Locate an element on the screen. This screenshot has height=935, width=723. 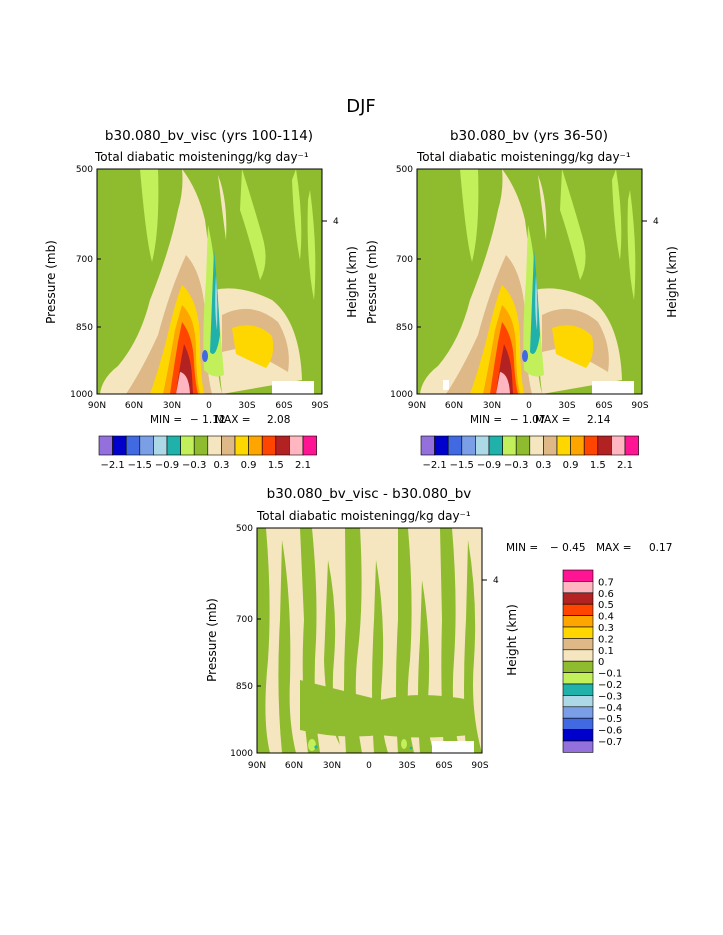
panel-3-field is located at coordinates (369, 640).